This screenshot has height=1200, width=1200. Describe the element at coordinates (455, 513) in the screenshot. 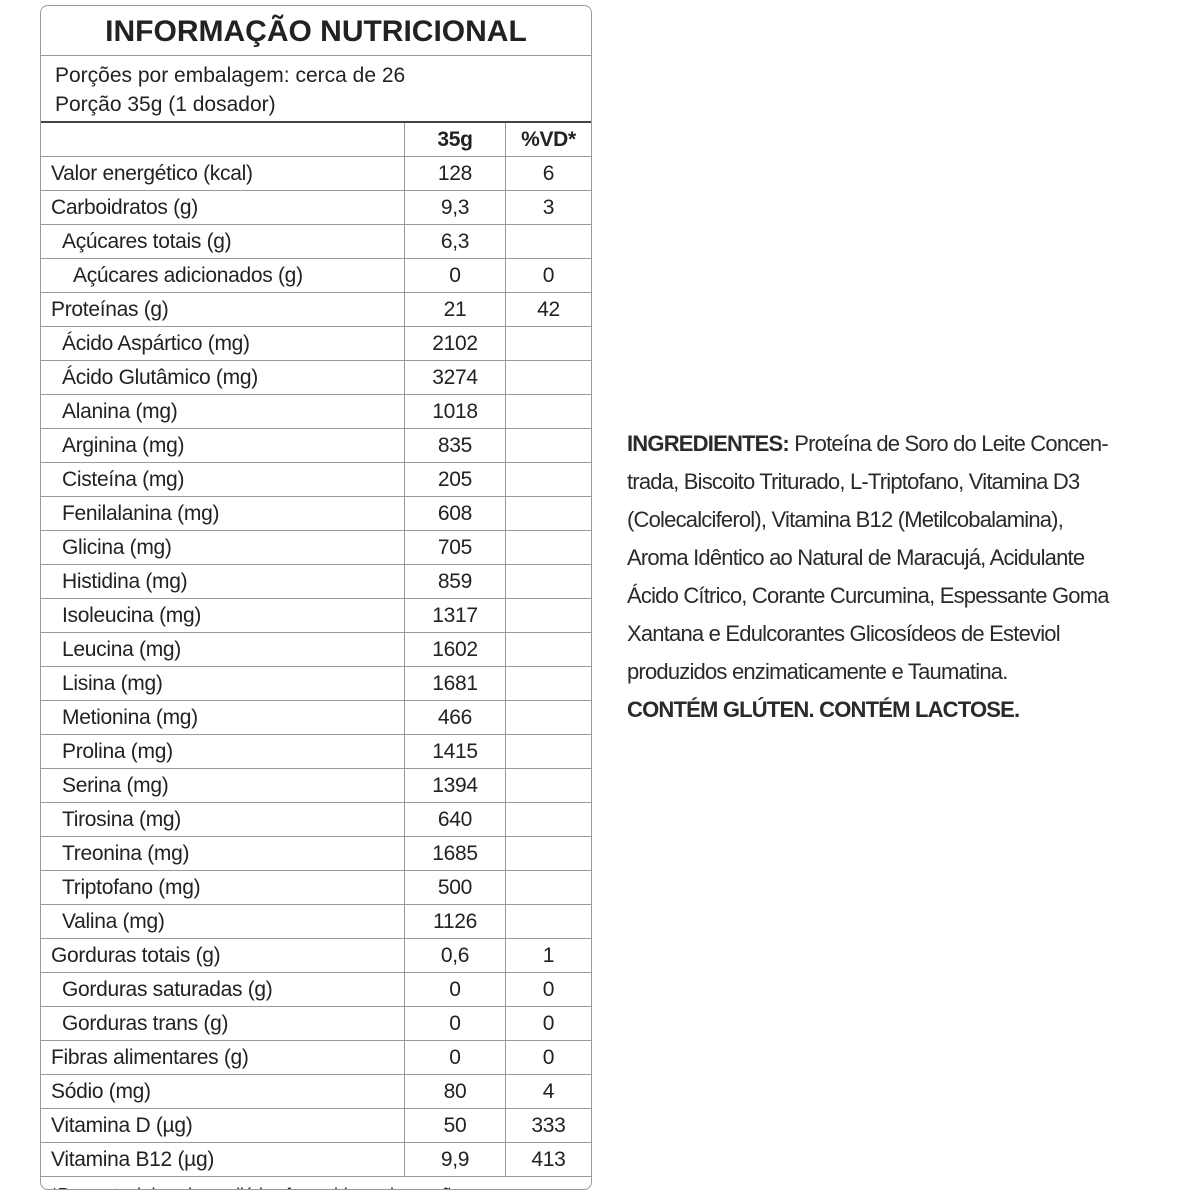

I see `nutrient-amount: 608` at that location.